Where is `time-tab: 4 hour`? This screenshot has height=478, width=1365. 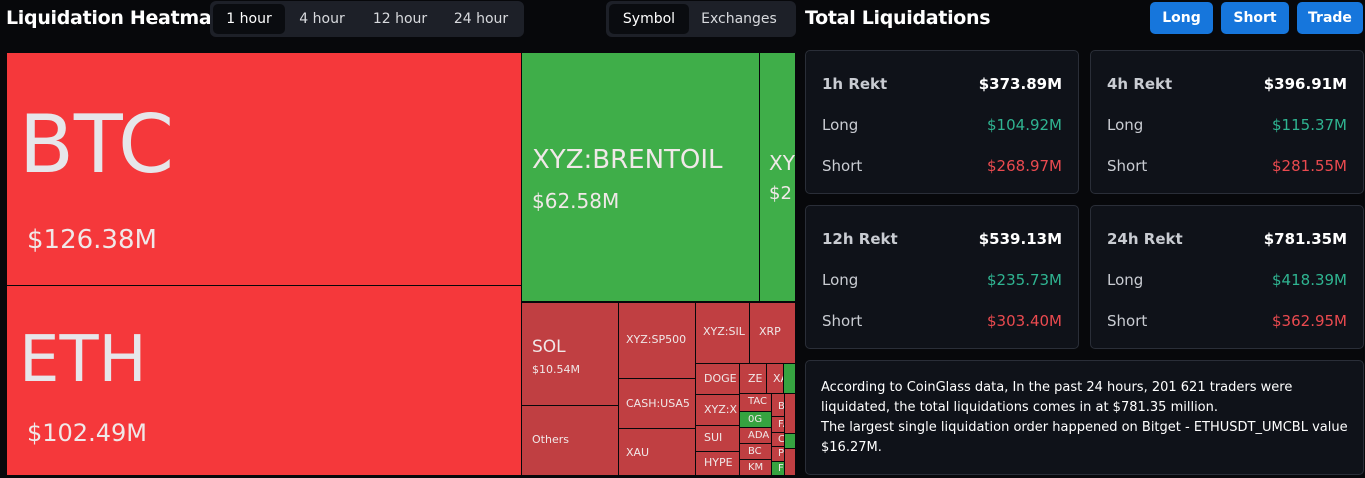
time-tab: 4 hour is located at coordinates (322, 19).